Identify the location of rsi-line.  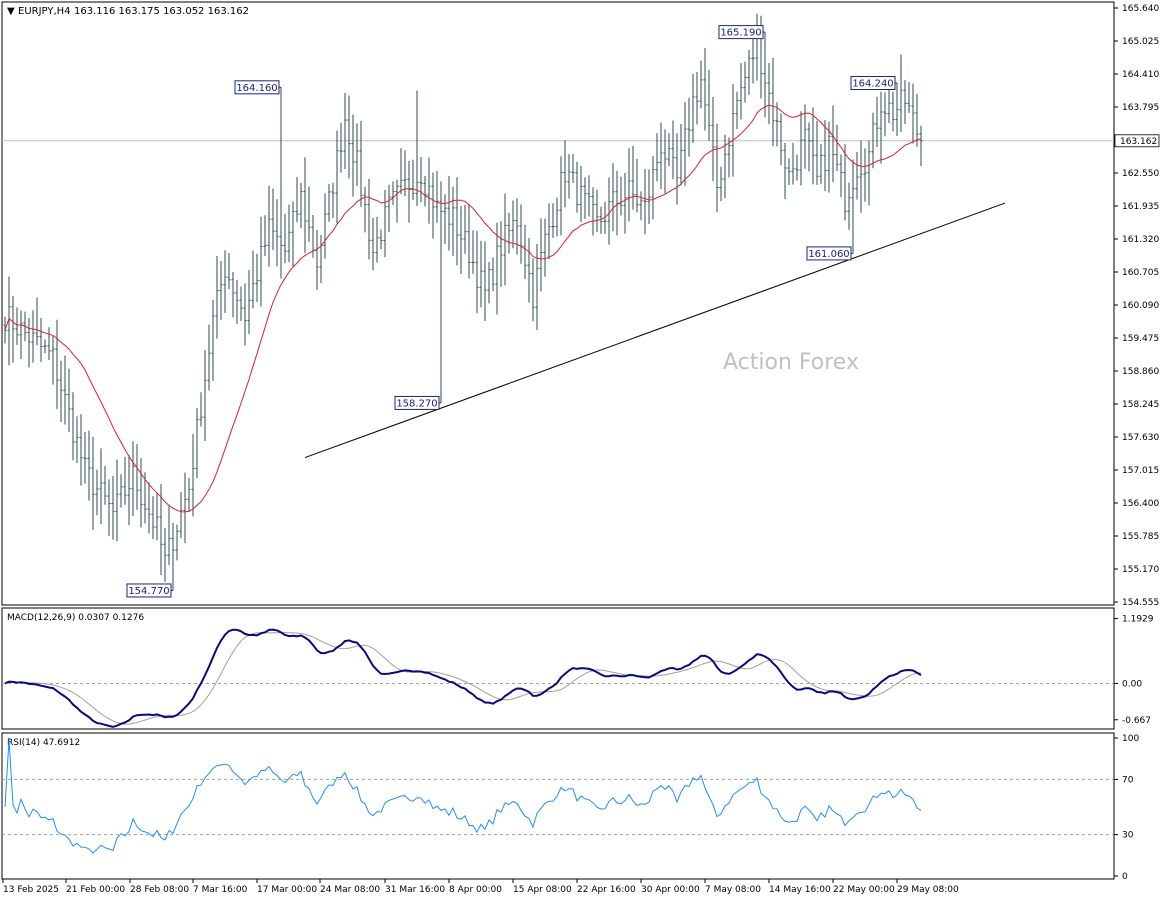
(463, 796).